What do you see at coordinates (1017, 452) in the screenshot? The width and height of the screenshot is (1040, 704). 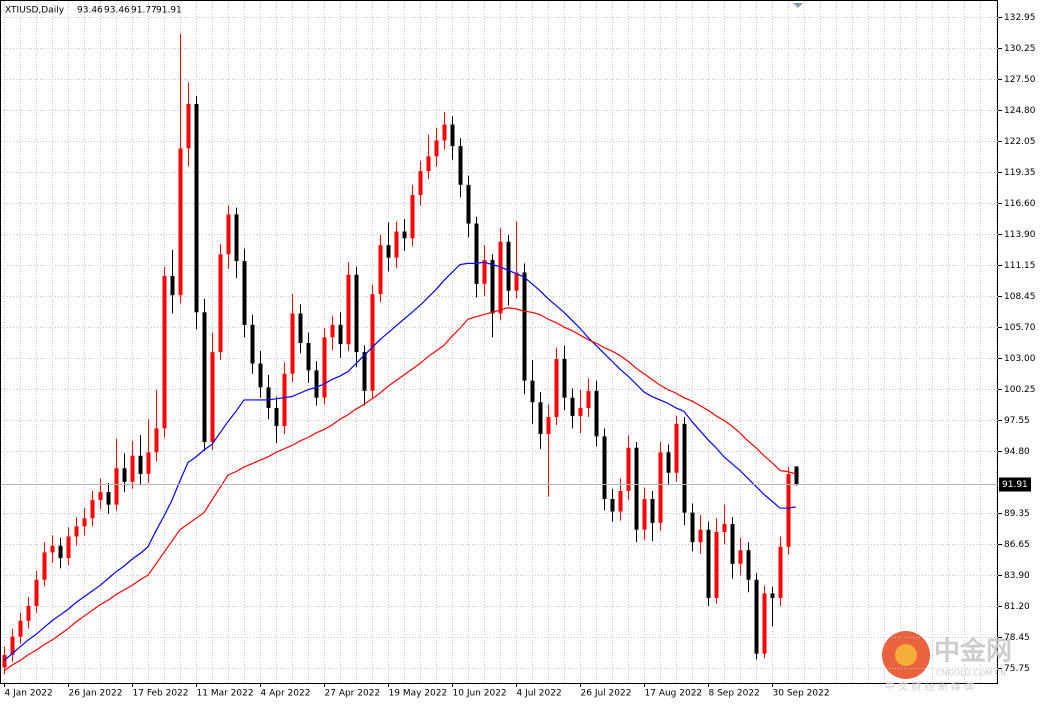 I see `y-tick-label: 94.80` at bounding box center [1017, 452].